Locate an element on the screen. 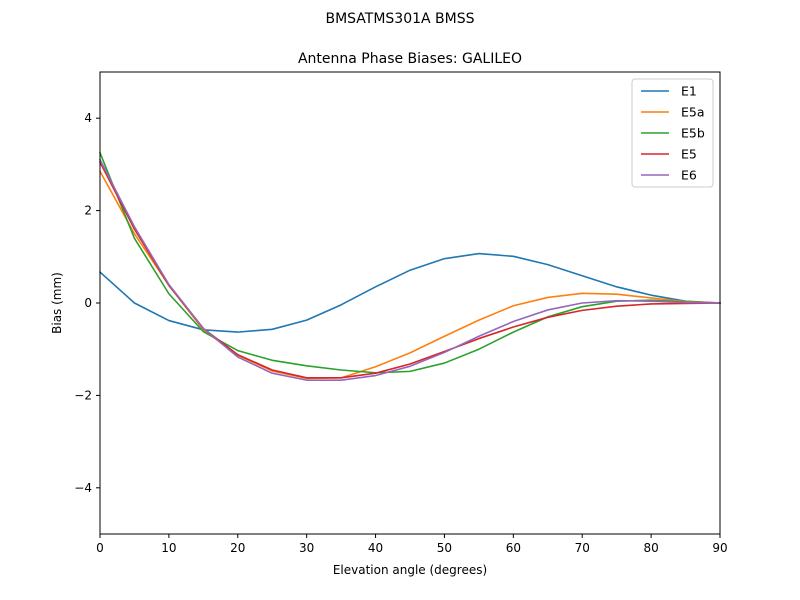 The image size is (800, 600). x-axis-label: Elevation angle (degrees) is located at coordinates (410, 570).